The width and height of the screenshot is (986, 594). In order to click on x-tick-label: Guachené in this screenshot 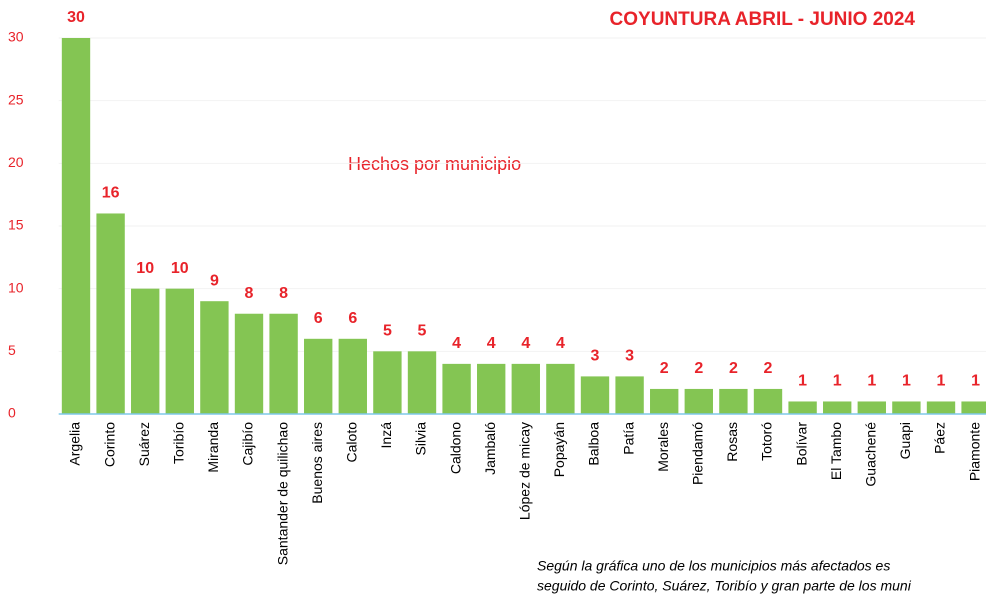, I will do `click(871, 454)`.